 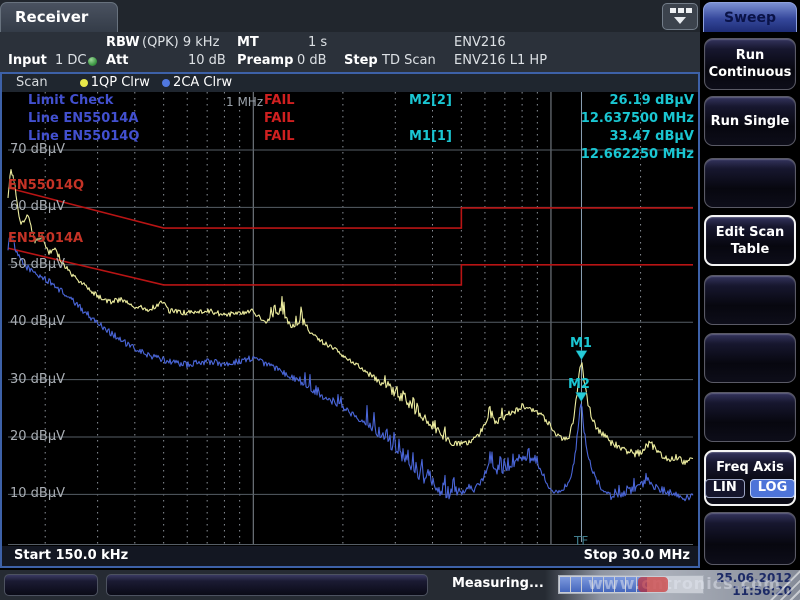 I want to click on watermark-text: www.cntronics.com, so click(x=684, y=583).